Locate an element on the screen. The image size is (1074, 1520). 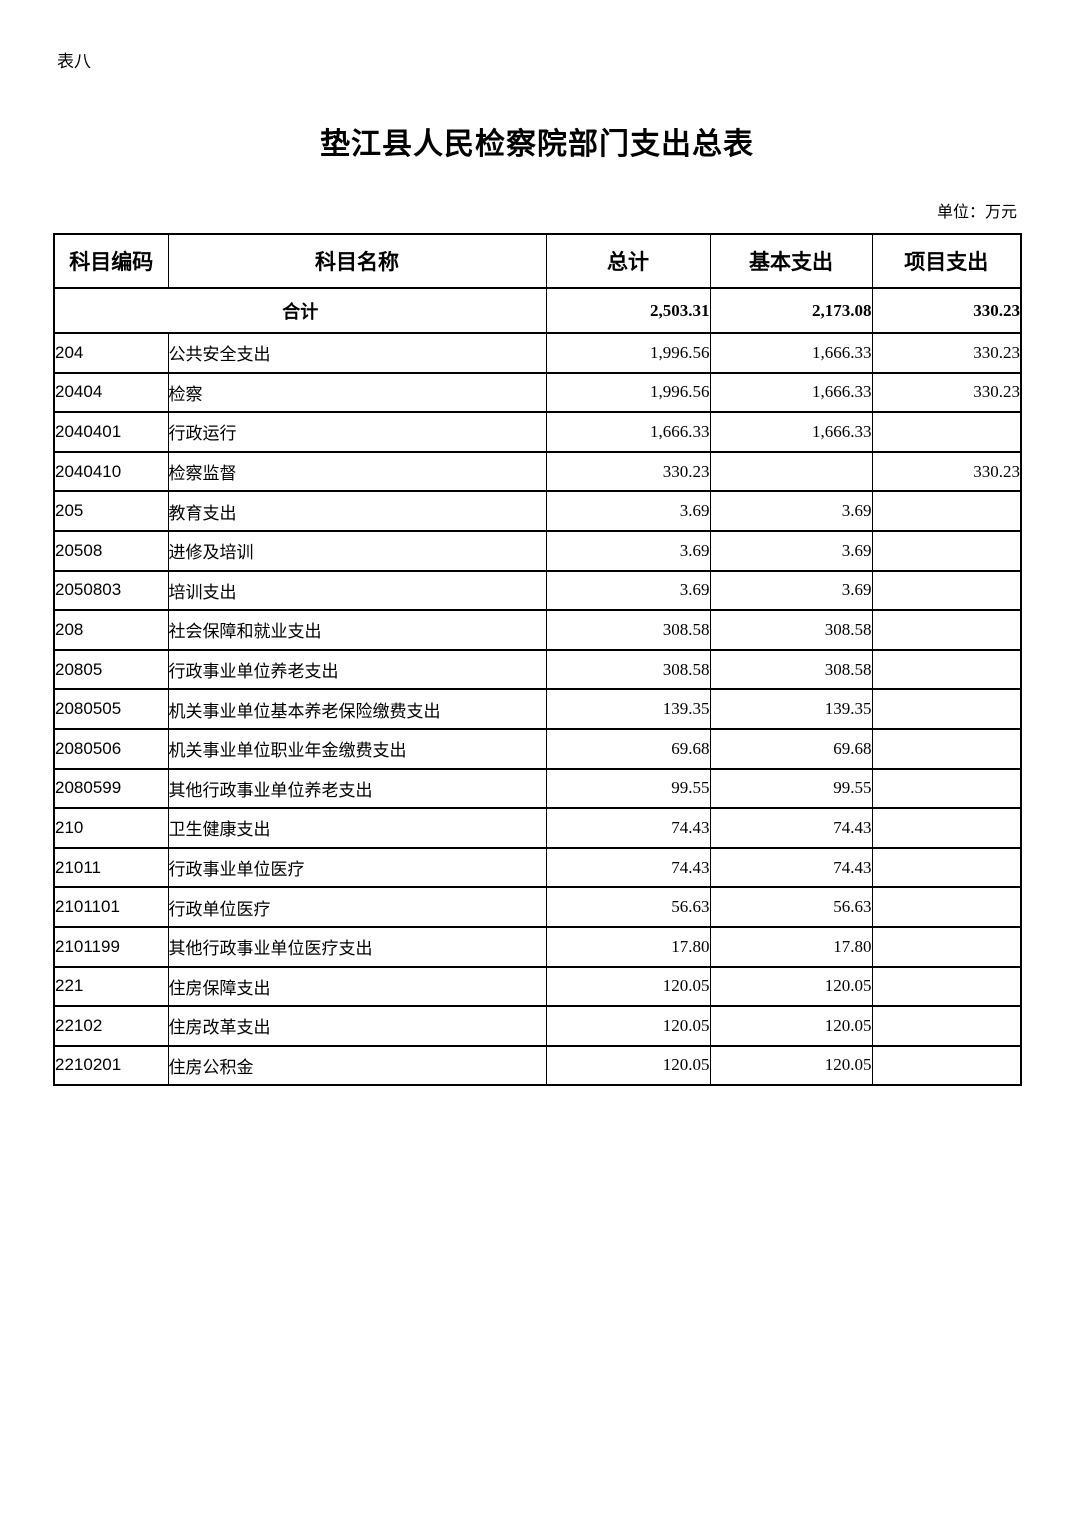
table-row: 20508 进修及培训 3.69 3.69 is located at coordinates (537, 550).